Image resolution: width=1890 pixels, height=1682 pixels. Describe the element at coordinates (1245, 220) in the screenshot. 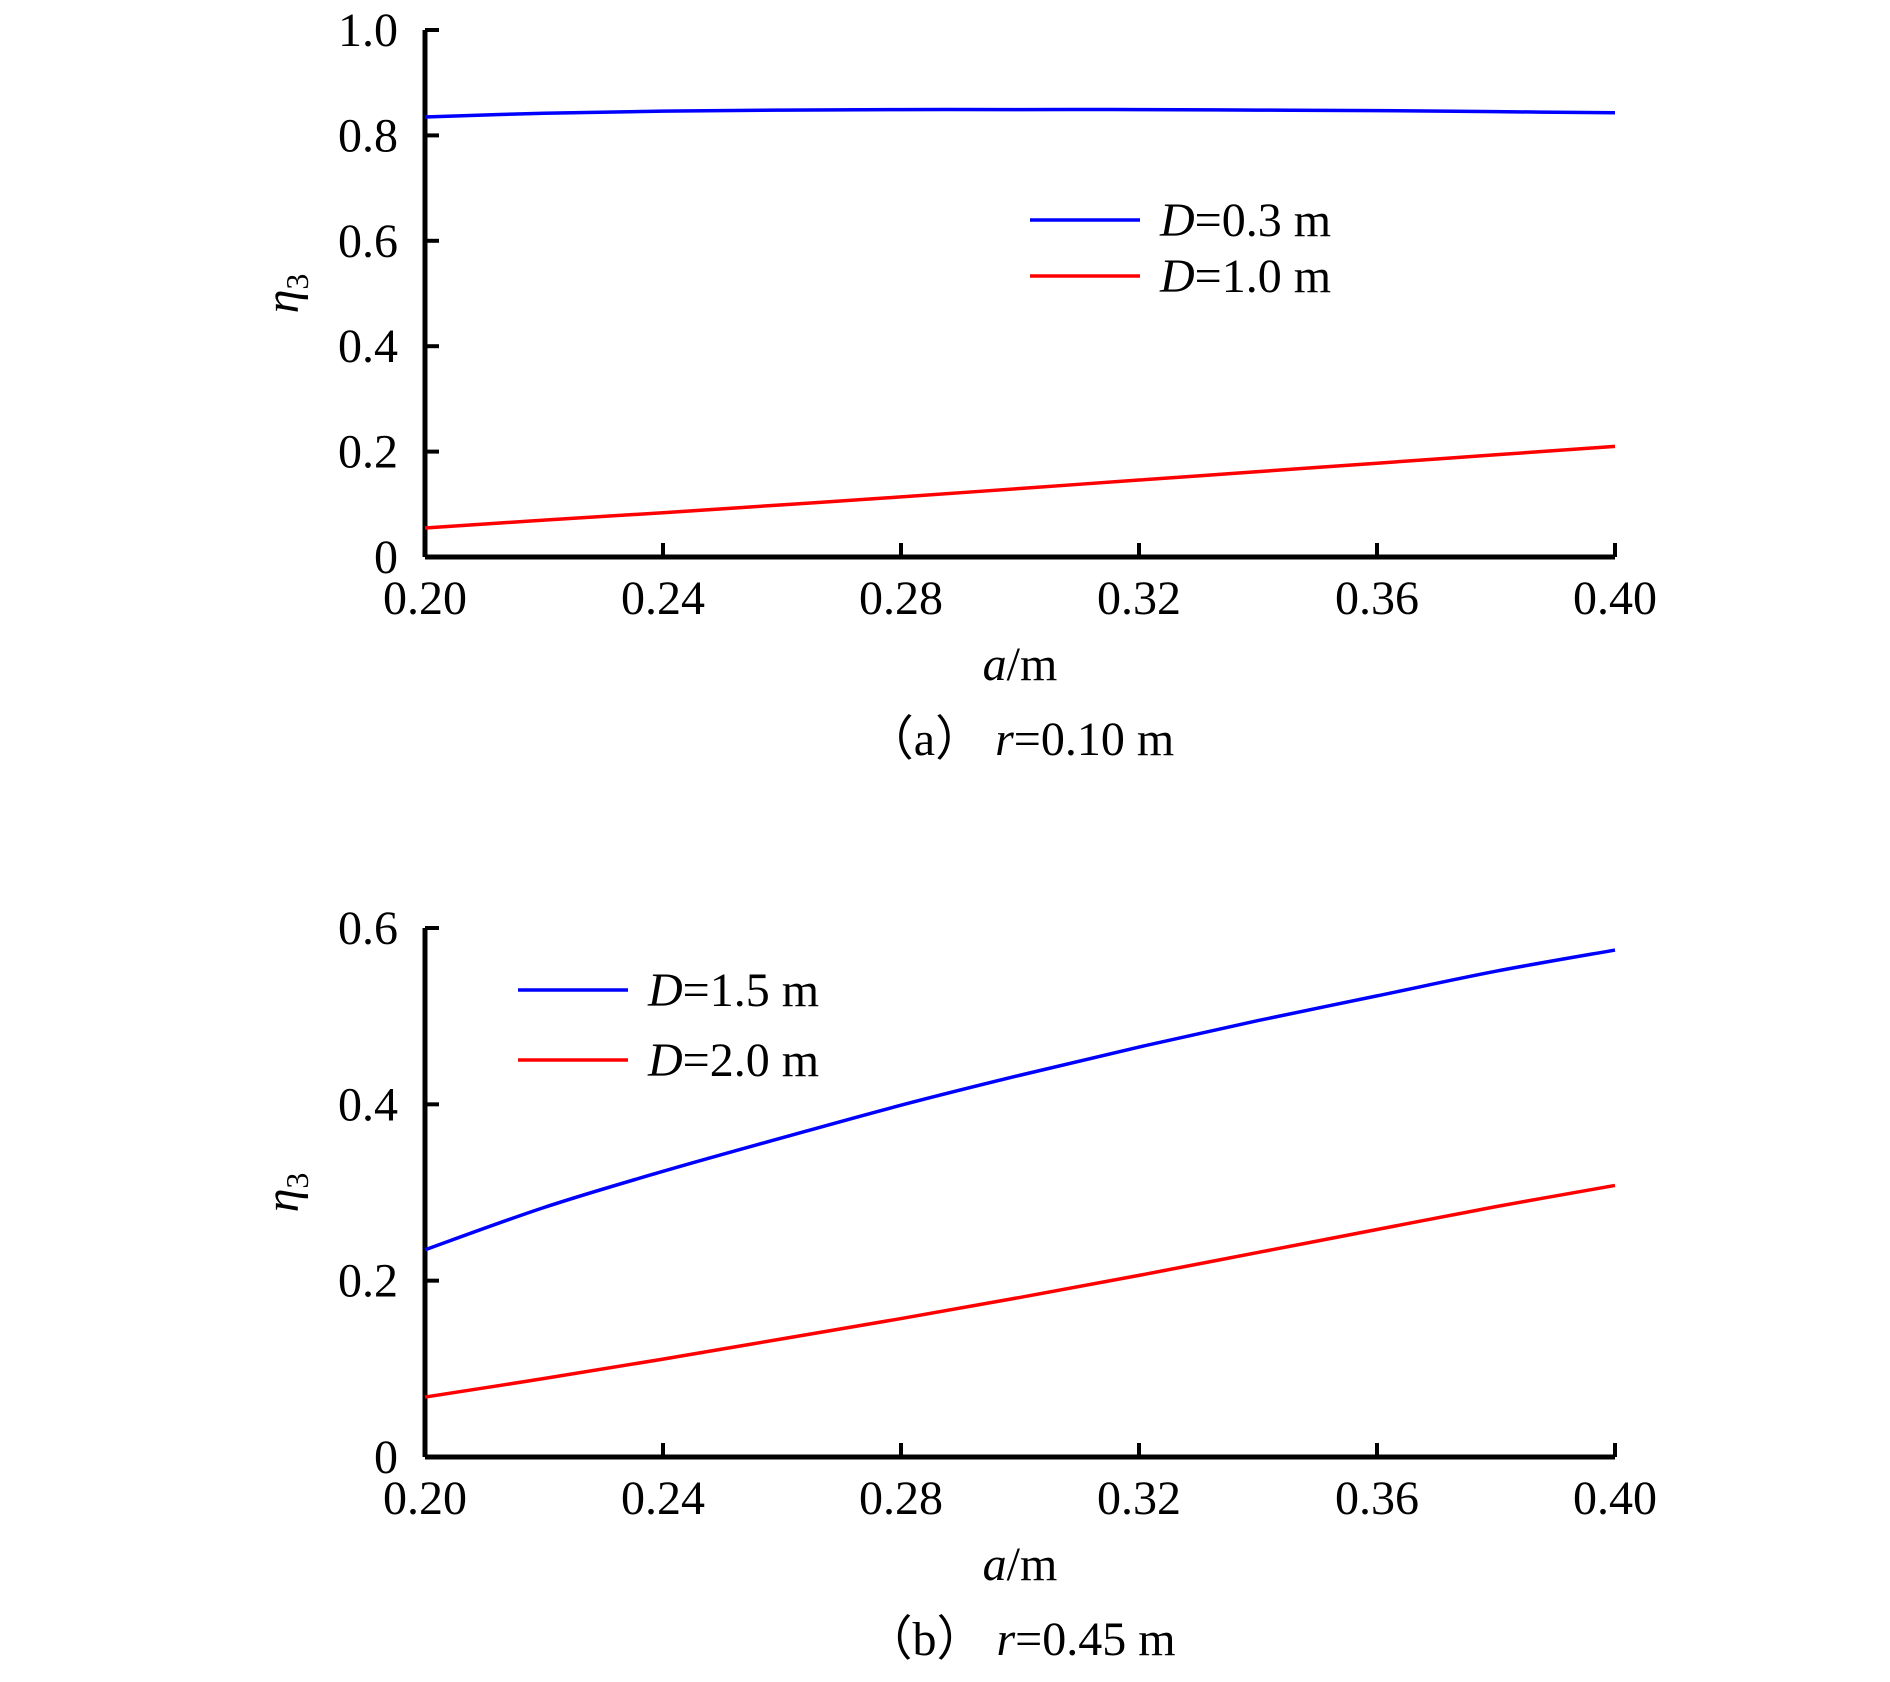

I see `legend-label: D=0.3 m` at that location.